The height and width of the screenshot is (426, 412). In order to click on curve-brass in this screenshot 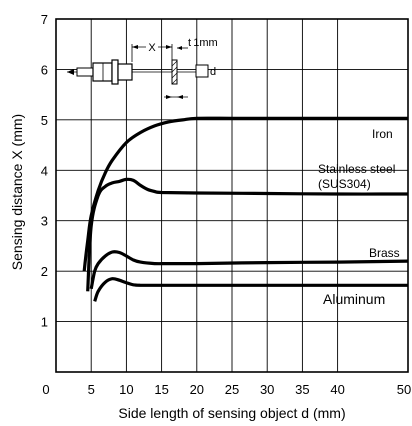, I will do `click(249, 270)`.